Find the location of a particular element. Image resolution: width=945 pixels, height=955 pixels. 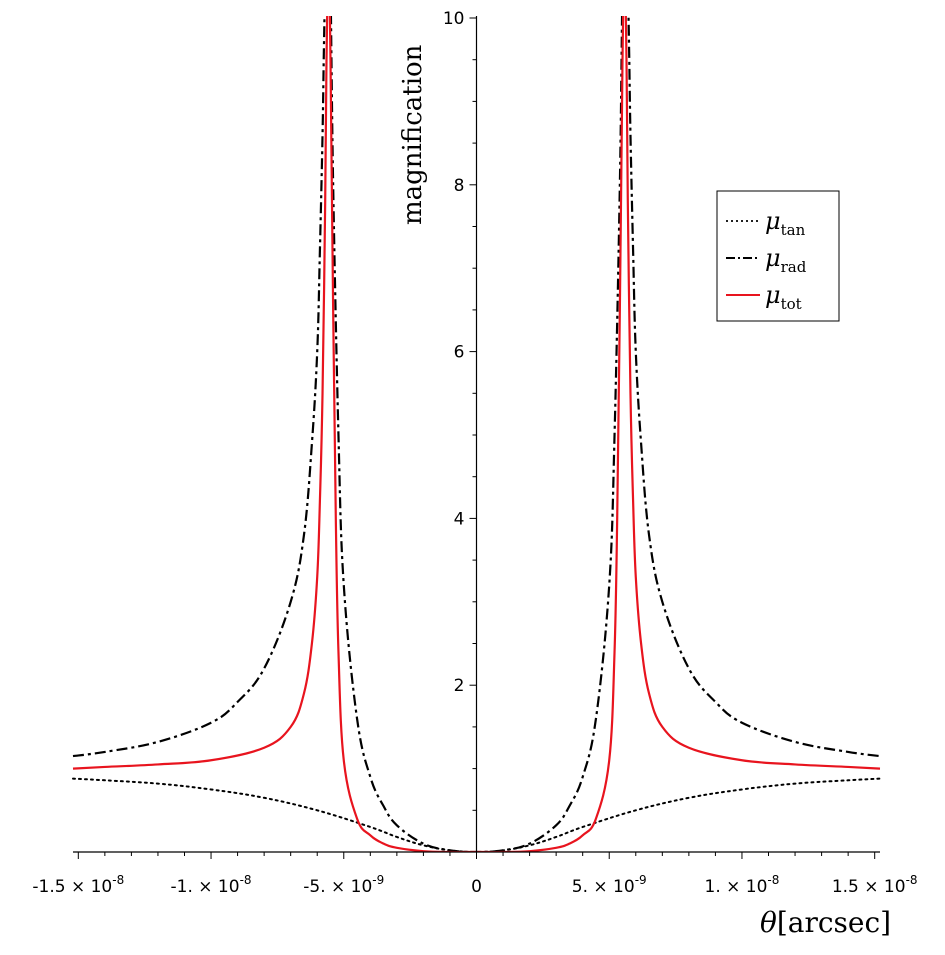

y-tick-label: 10 is located at coordinates (454, 19).